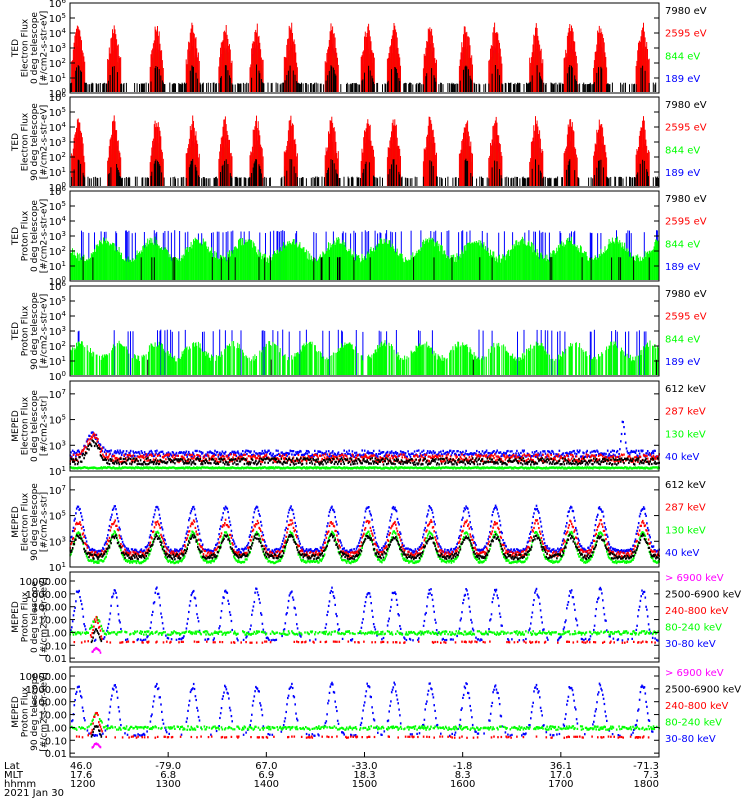  I want to click on y-tick-label: 105, so click(57, 301).